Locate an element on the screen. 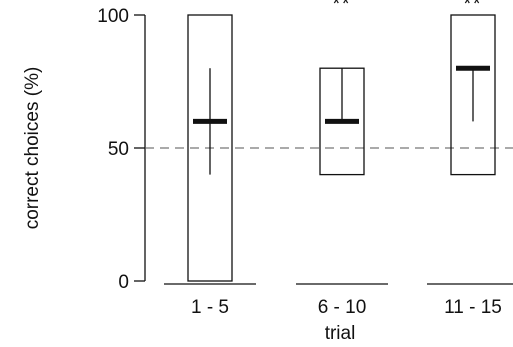 The image size is (513, 347). y-tick-label-0: 0 is located at coordinates (123, 282).